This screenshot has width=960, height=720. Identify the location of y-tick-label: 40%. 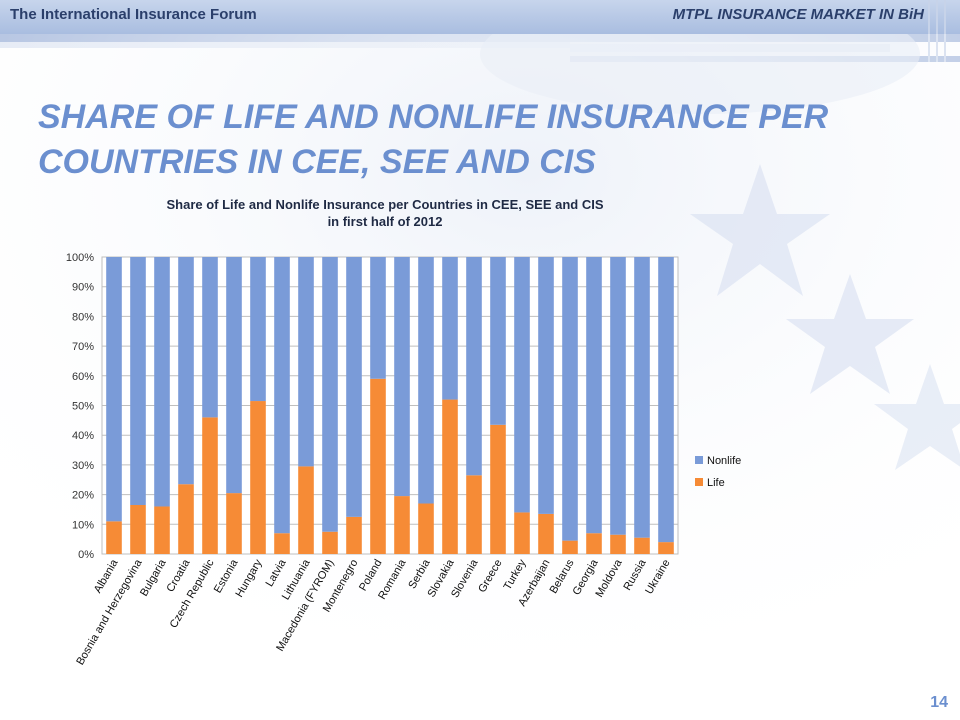
(83, 436).